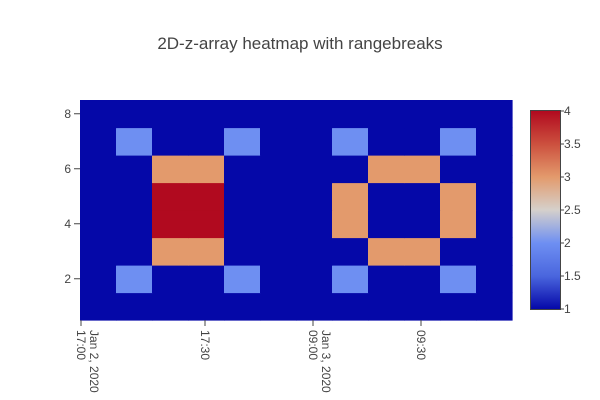 Image resolution: width=600 pixels, height=400 pixels. I want to click on x-tick-label: 09:00Jan 3, 2020, so click(319, 361).